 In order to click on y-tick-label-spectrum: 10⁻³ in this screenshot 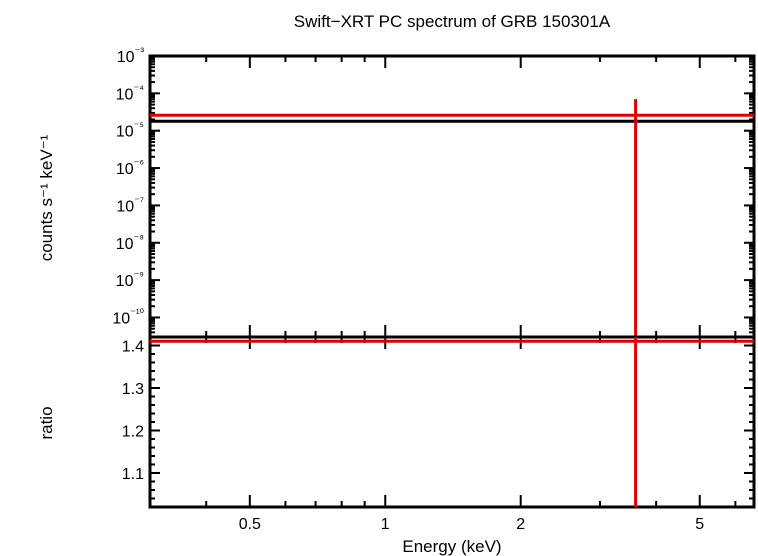, I will do `click(131, 56)`.